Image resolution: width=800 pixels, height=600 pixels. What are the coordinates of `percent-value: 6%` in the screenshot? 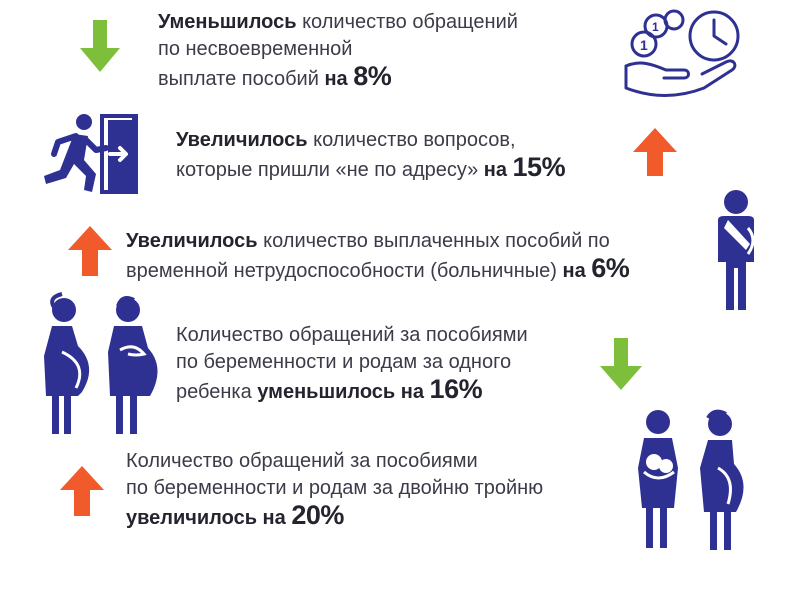 It's located at (610, 268).